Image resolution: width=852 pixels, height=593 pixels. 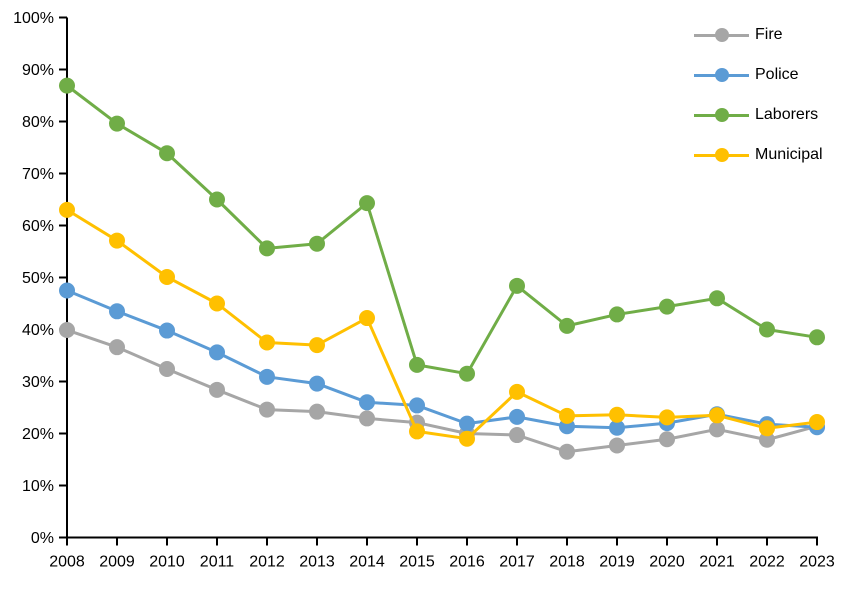 What do you see at coordinates (417, 562) in the screenshot?
I see `x-axis-tick-label: 2015` at bounding box center [417, 562].